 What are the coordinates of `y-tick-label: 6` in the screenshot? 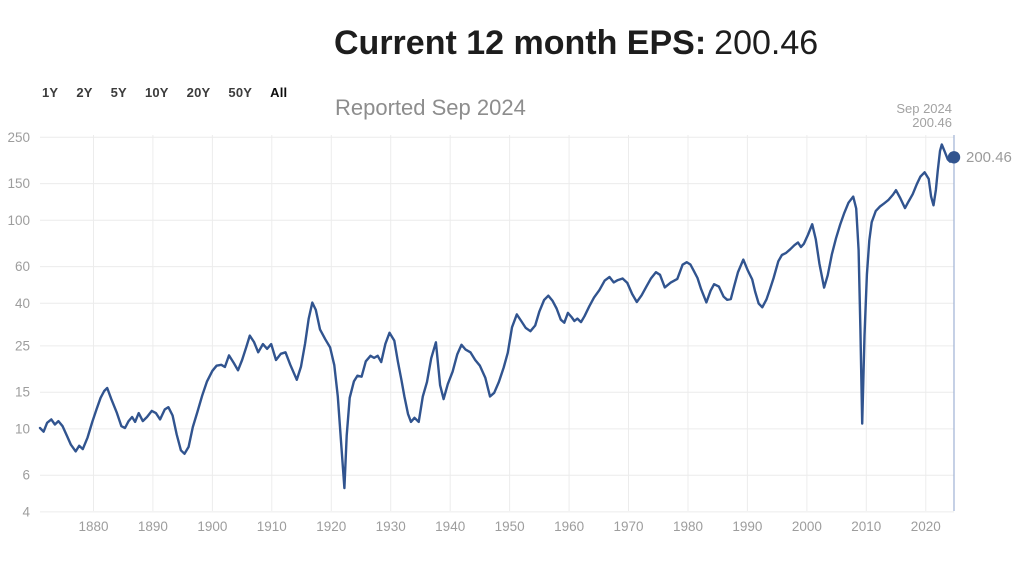 It's located at (26, 475).